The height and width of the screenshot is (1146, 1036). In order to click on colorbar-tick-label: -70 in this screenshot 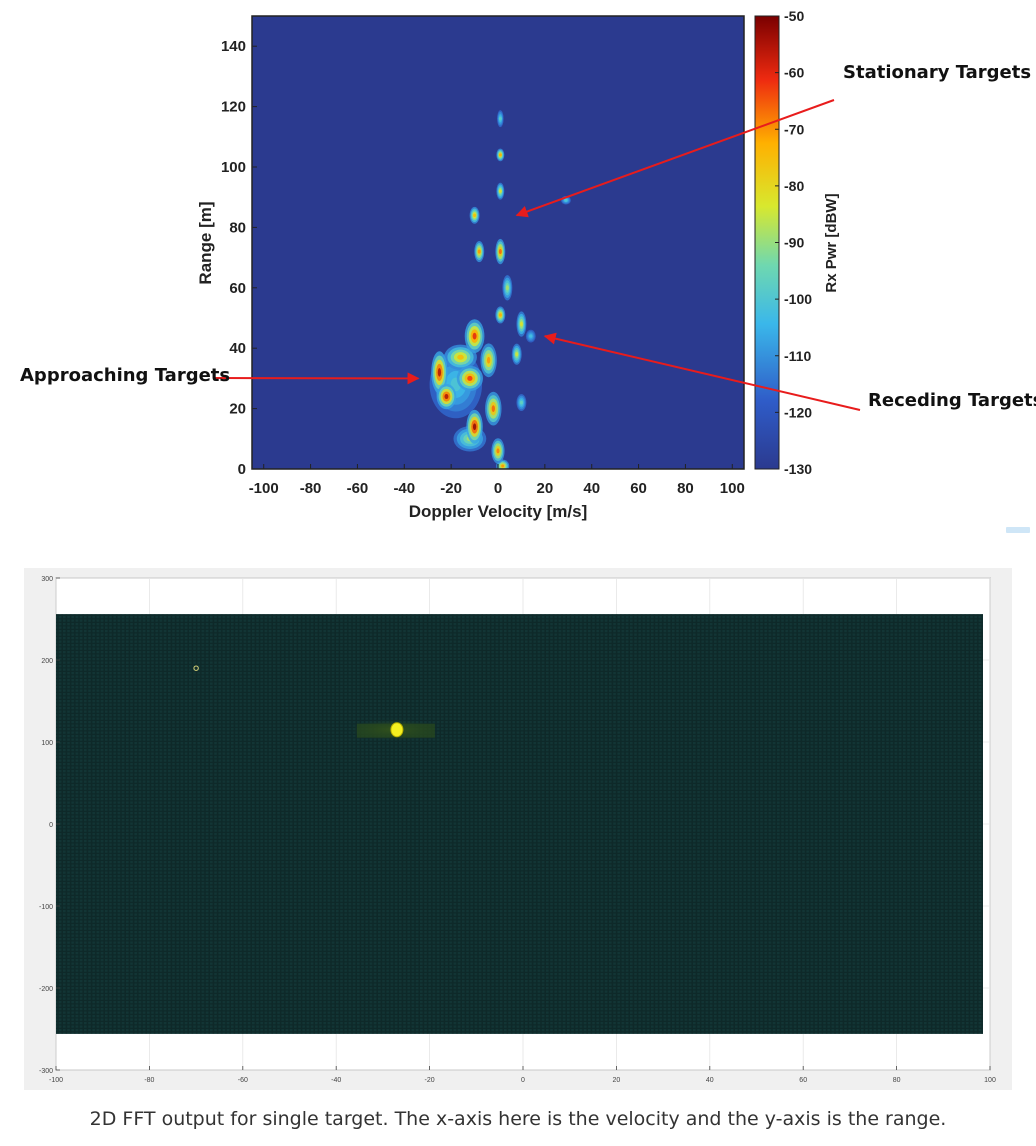, I will do `click(794, 129)`.